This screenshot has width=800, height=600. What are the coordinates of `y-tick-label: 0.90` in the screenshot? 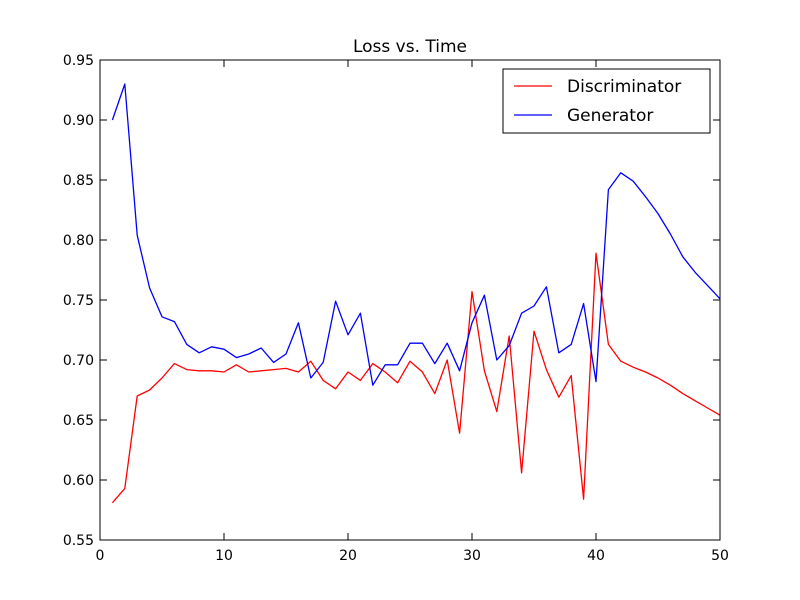 It's located at (78, 121).